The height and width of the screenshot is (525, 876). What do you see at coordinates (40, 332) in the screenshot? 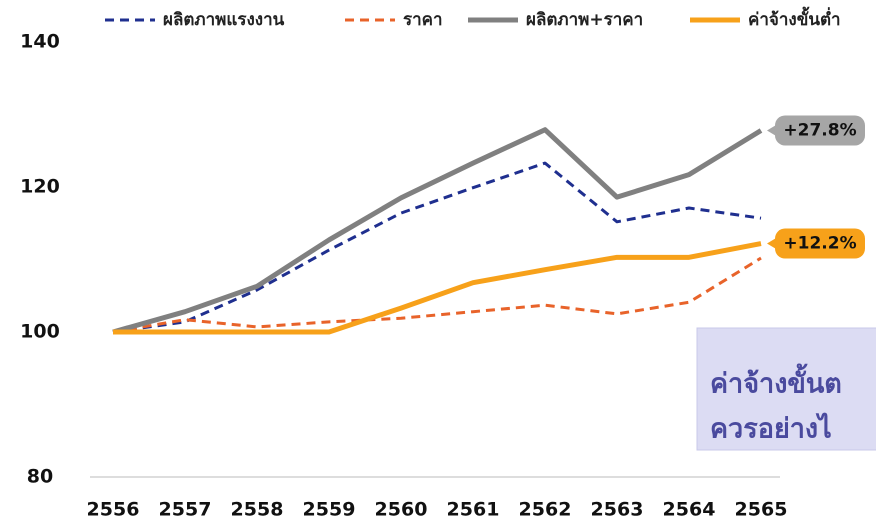
I see `y-tick-label: 100` at bounding box center [40, 332].